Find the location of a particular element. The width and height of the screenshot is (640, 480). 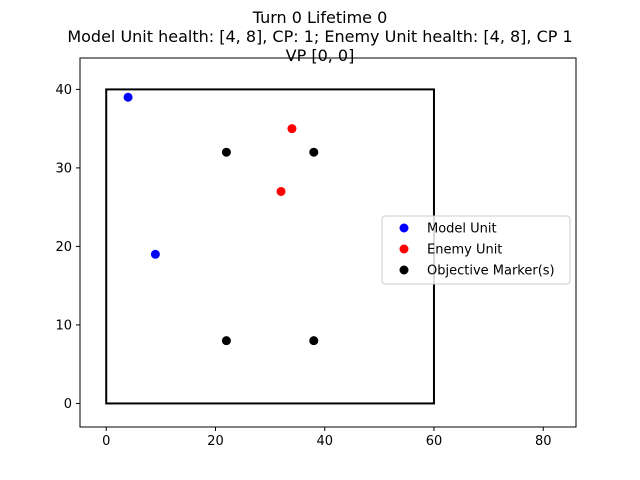

y-tick-label-4: 40 is located at coordinates (63, 90).